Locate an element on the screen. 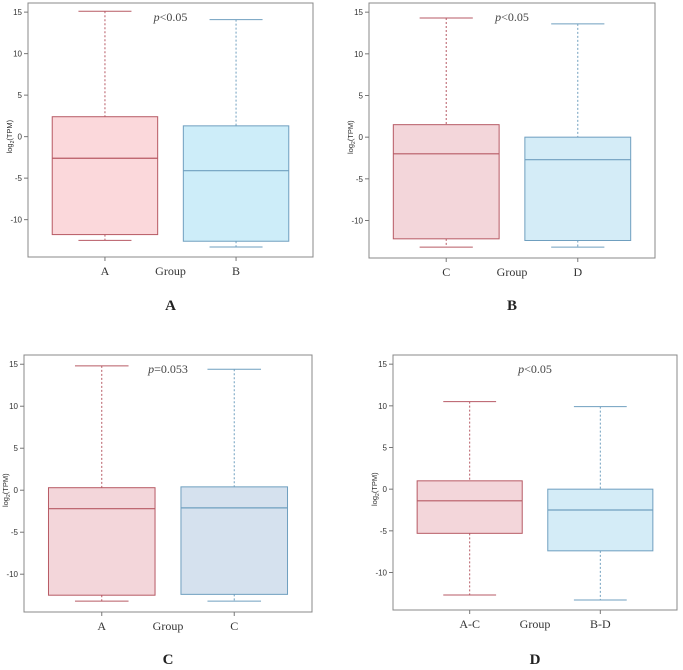  p-value-annotation: p=0.053 is located at coordinates (167, 369).